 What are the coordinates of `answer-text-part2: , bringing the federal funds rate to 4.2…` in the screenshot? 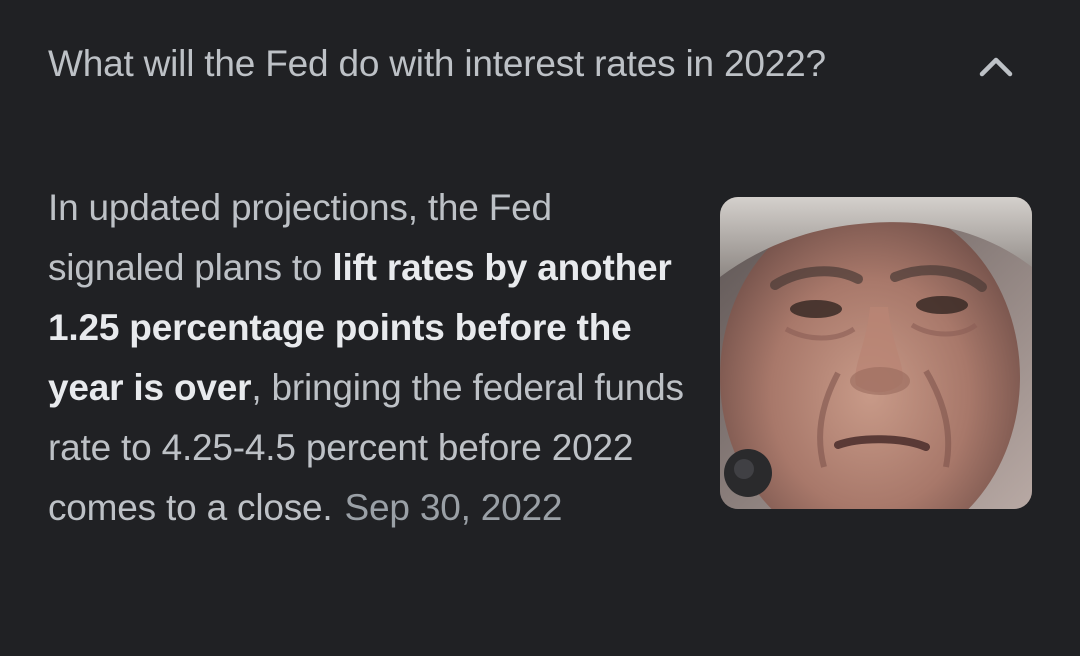 It's located at (366, 447).